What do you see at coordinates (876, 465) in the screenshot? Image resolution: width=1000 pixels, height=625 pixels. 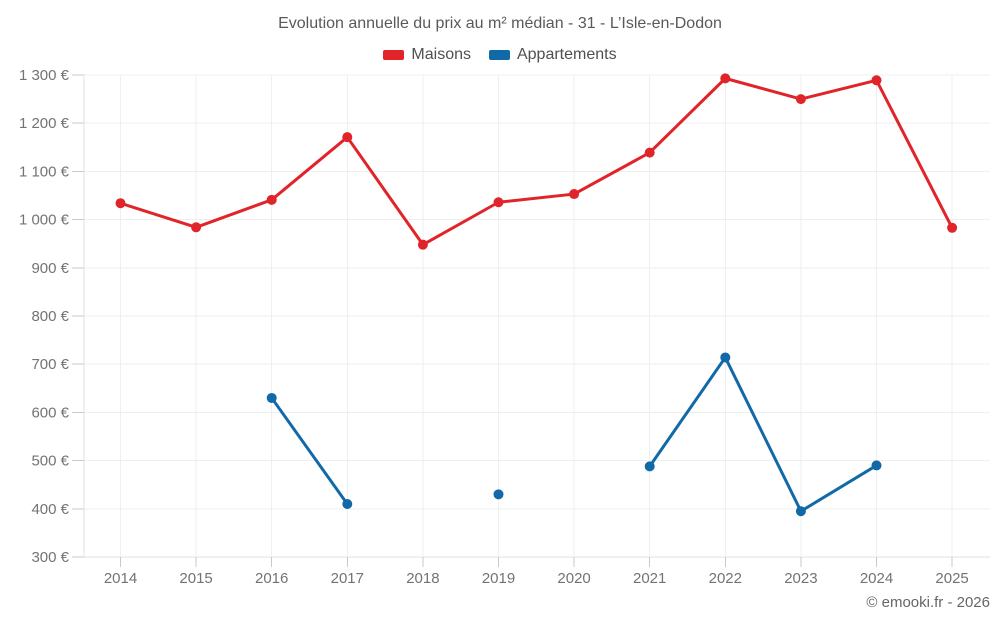 I see `point-appartements-2024` at bounding box center [876, 465].